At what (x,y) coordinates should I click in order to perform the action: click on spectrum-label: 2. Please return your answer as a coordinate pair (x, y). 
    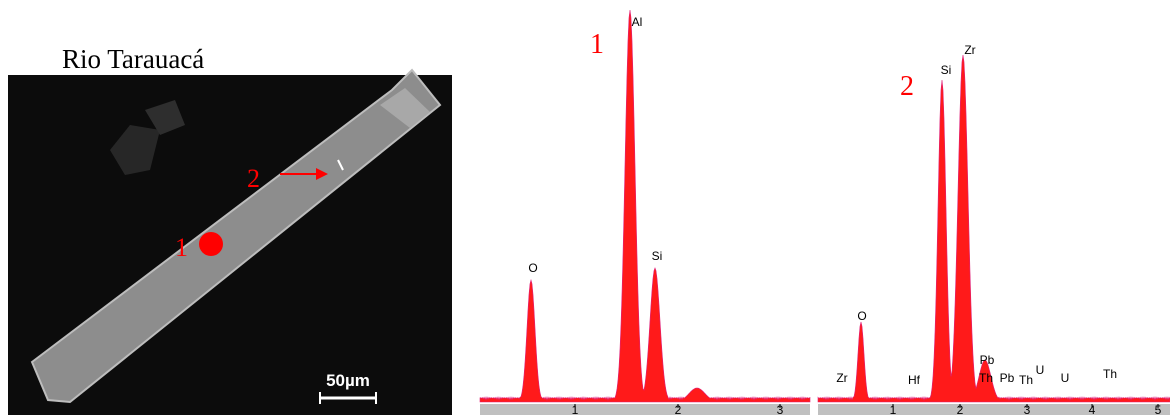
    Looking at the image, I should click on (907, 86).